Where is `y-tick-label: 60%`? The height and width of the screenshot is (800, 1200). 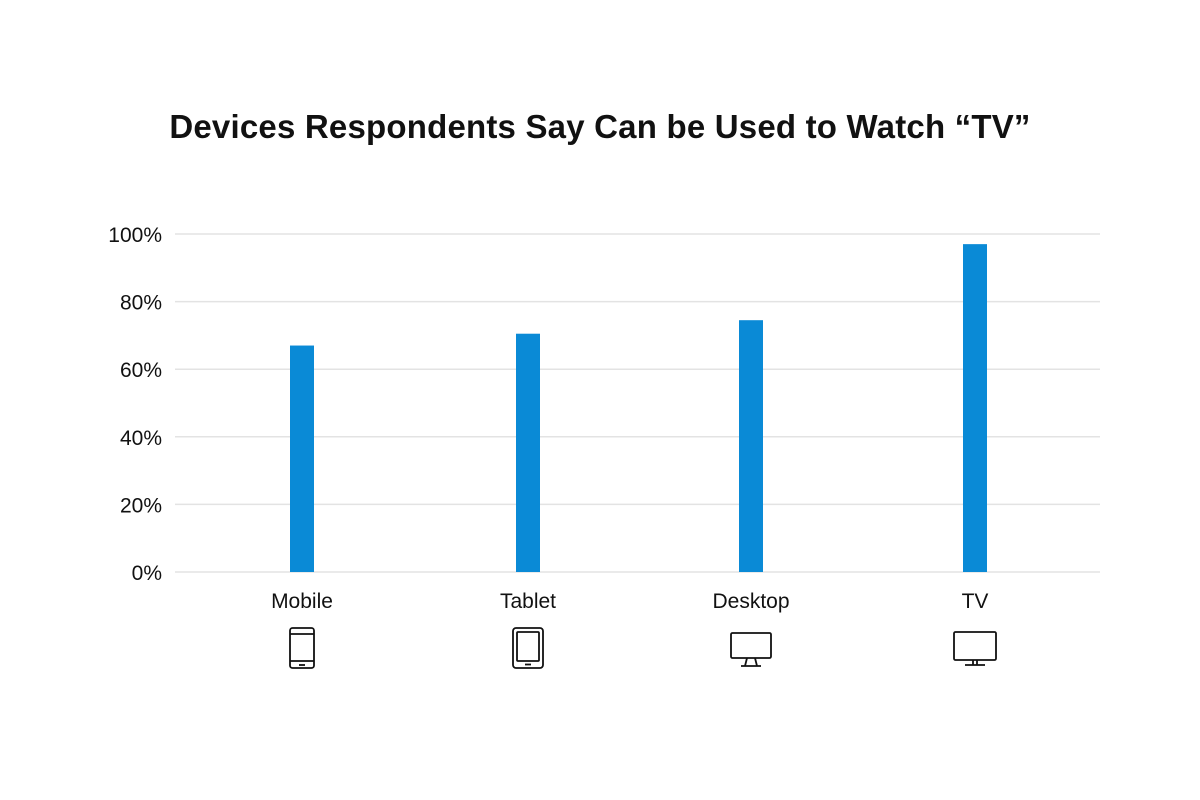 y-tick-label: 60% is located at coordinates (141, 370).